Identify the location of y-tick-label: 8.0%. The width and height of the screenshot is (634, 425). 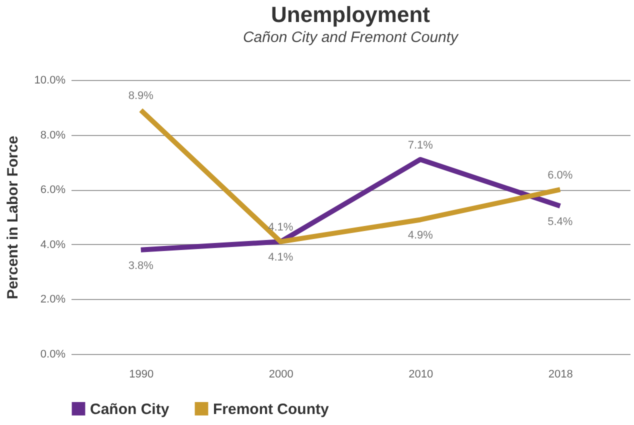
(53, 135).